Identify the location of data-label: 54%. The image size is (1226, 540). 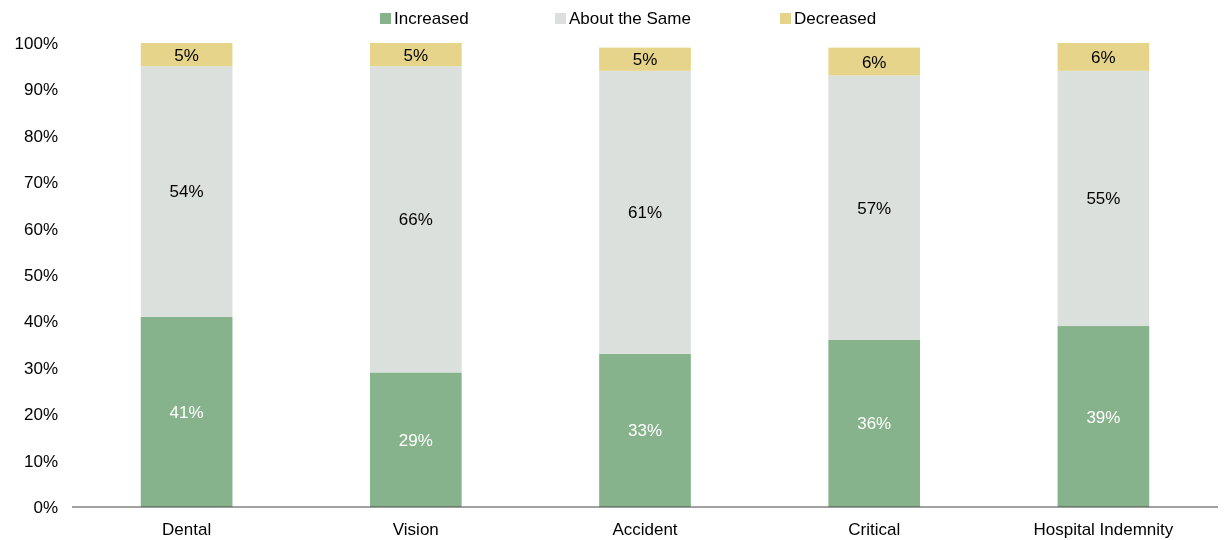
(186, 192).